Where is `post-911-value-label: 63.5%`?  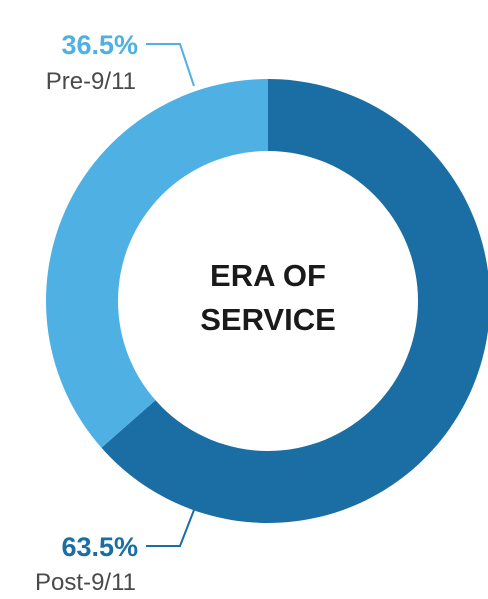 post-911-value-label: 63.5% is located at coordinates (99, 547).